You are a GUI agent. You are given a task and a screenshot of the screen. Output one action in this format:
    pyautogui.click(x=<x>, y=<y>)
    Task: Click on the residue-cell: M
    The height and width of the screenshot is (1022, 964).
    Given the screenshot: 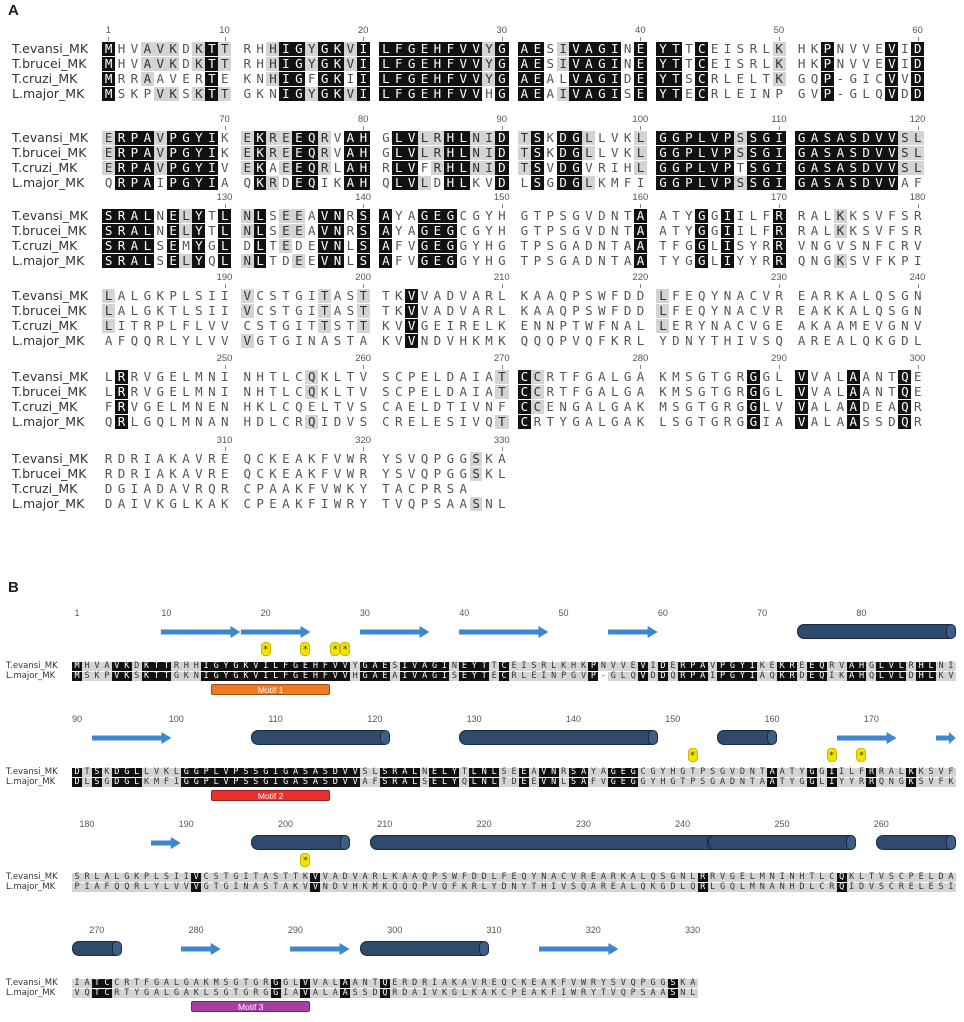 What is the action you would take?
    pyautogui.click(x=762, y=877)
    